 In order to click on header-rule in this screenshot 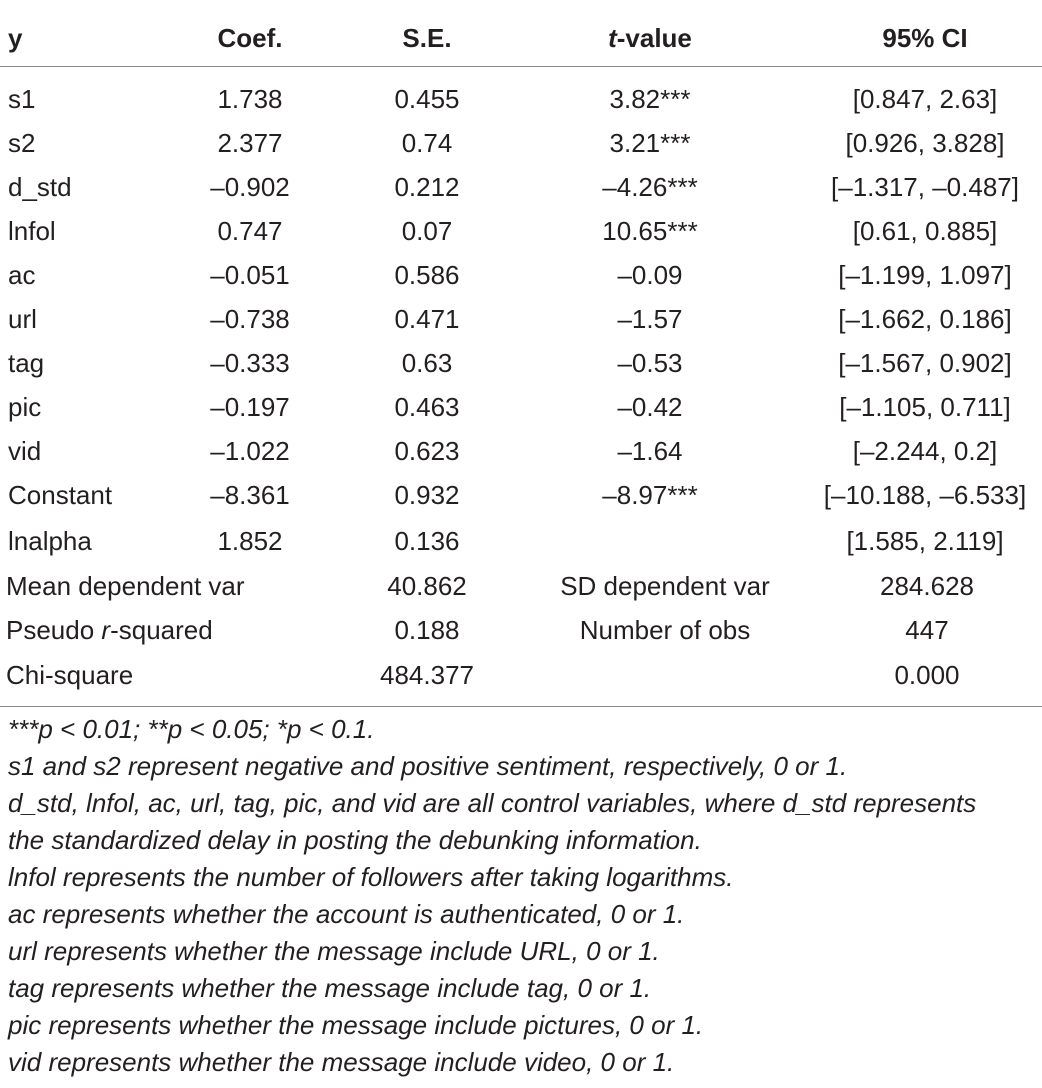, I will do `click(521, 66)`.